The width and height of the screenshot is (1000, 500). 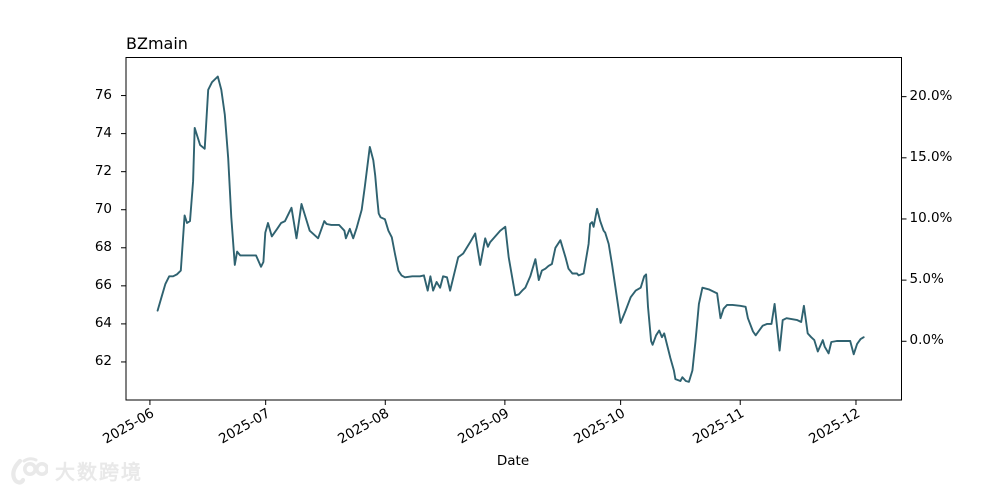 I want to click on y-axis-right-tick-label: 0.0%, so click(x=926, y=340).